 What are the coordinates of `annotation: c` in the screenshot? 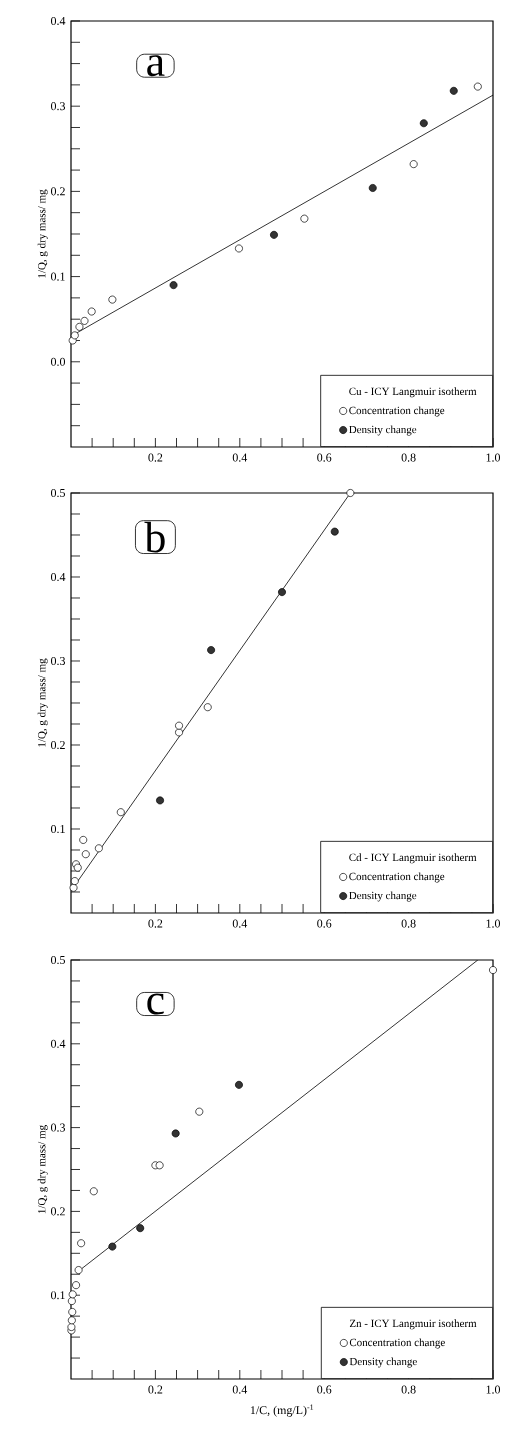 It's located at (155, 1004).